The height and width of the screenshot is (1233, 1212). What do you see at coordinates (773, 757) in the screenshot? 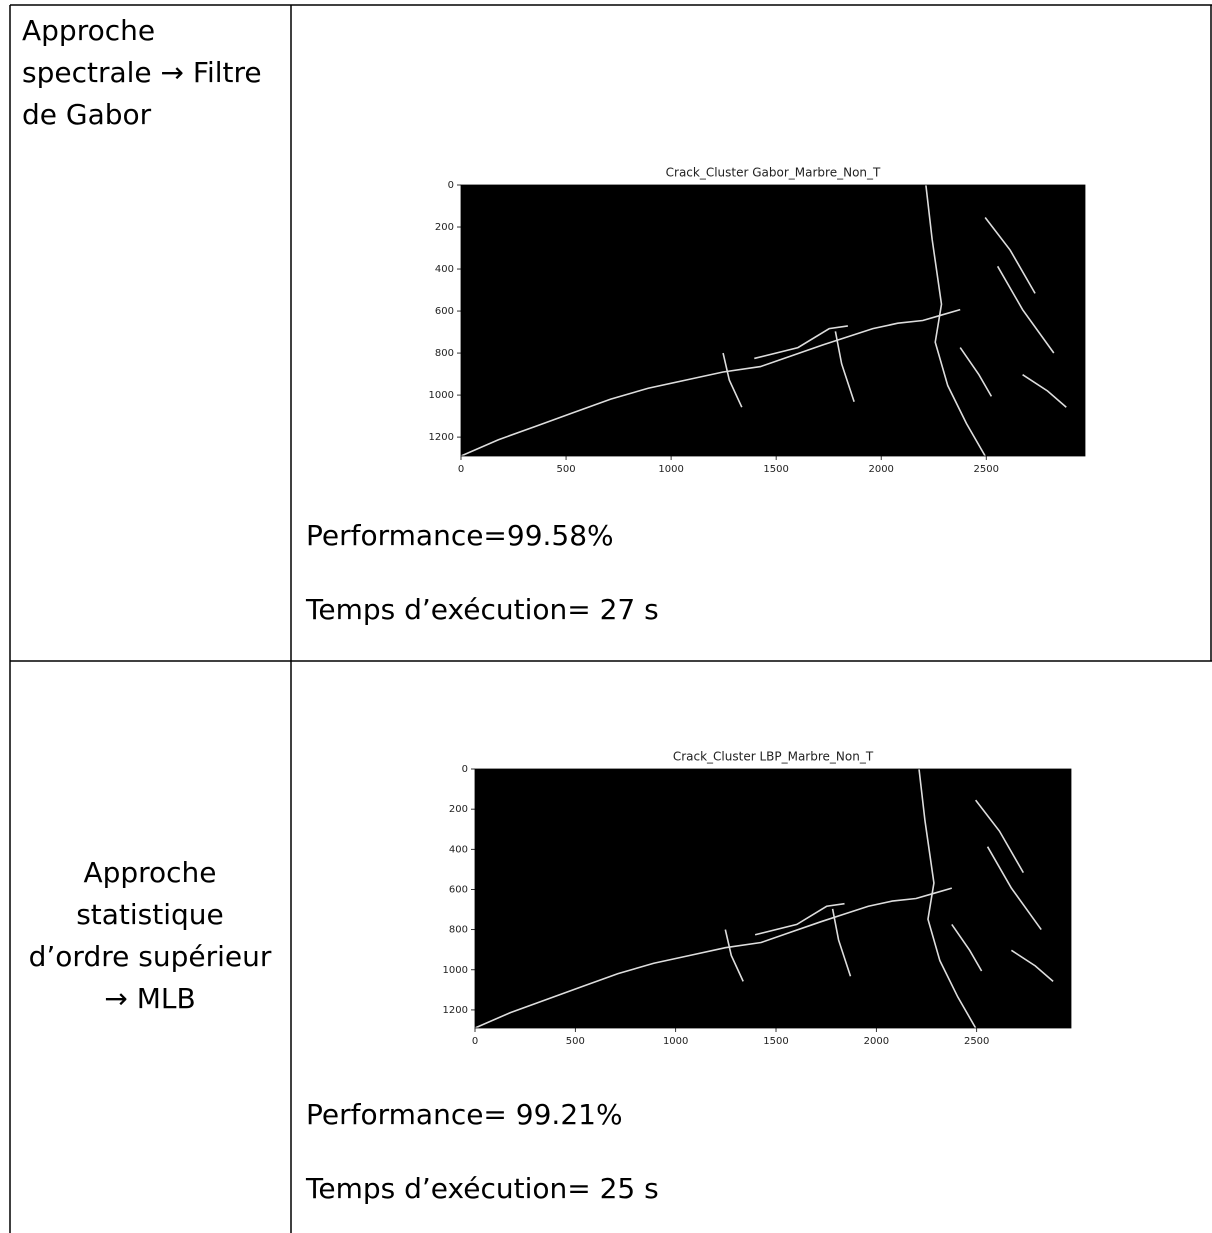
I see `plot-title: Crack_Cluster LBP_Marbre_Non_T` at bounding box center [773, 757].